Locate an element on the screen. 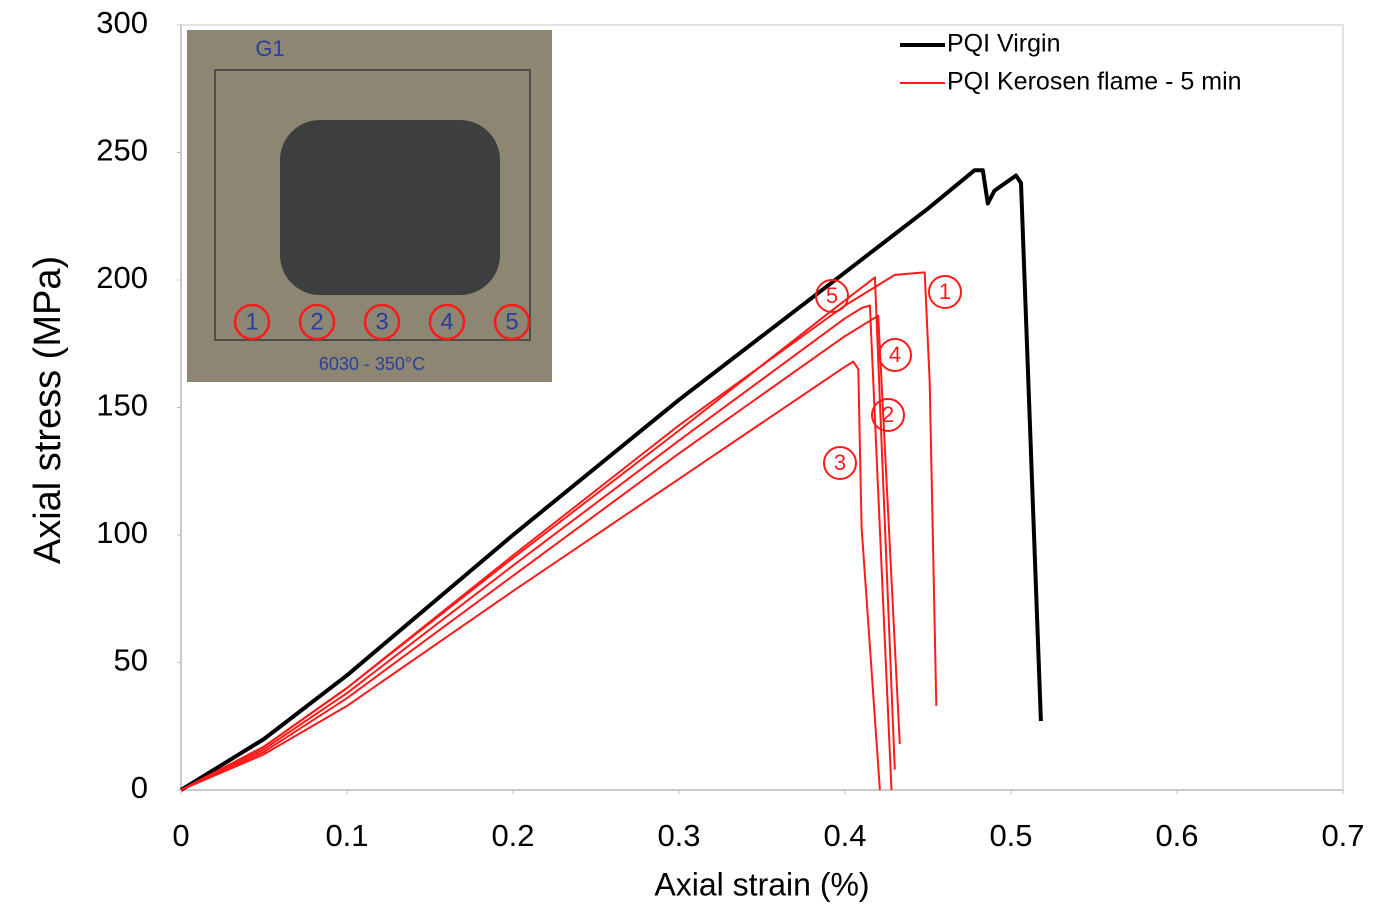  photo-label: 3 is located at coordinates (381, 321).